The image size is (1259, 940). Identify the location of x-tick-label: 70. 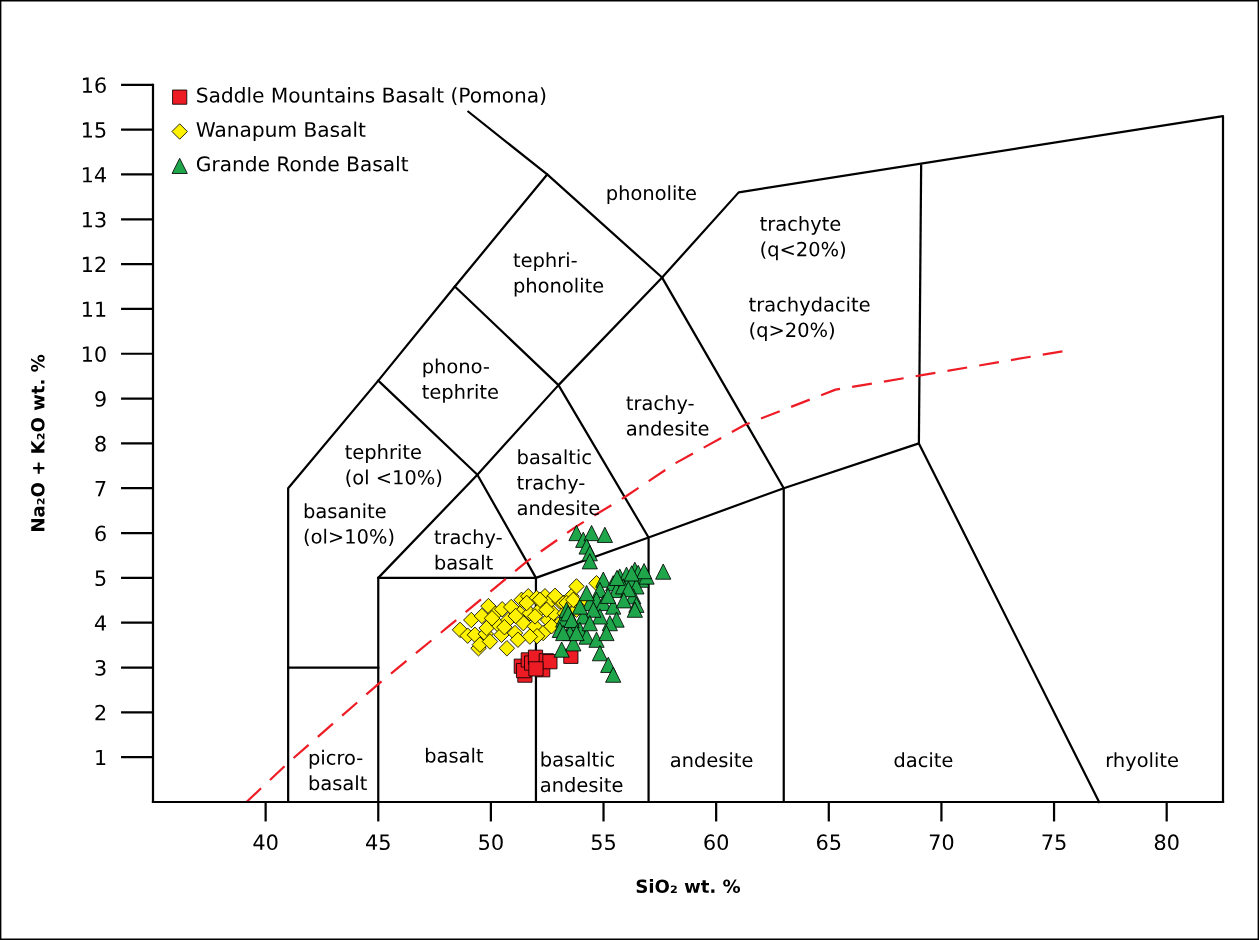
(941, 842).